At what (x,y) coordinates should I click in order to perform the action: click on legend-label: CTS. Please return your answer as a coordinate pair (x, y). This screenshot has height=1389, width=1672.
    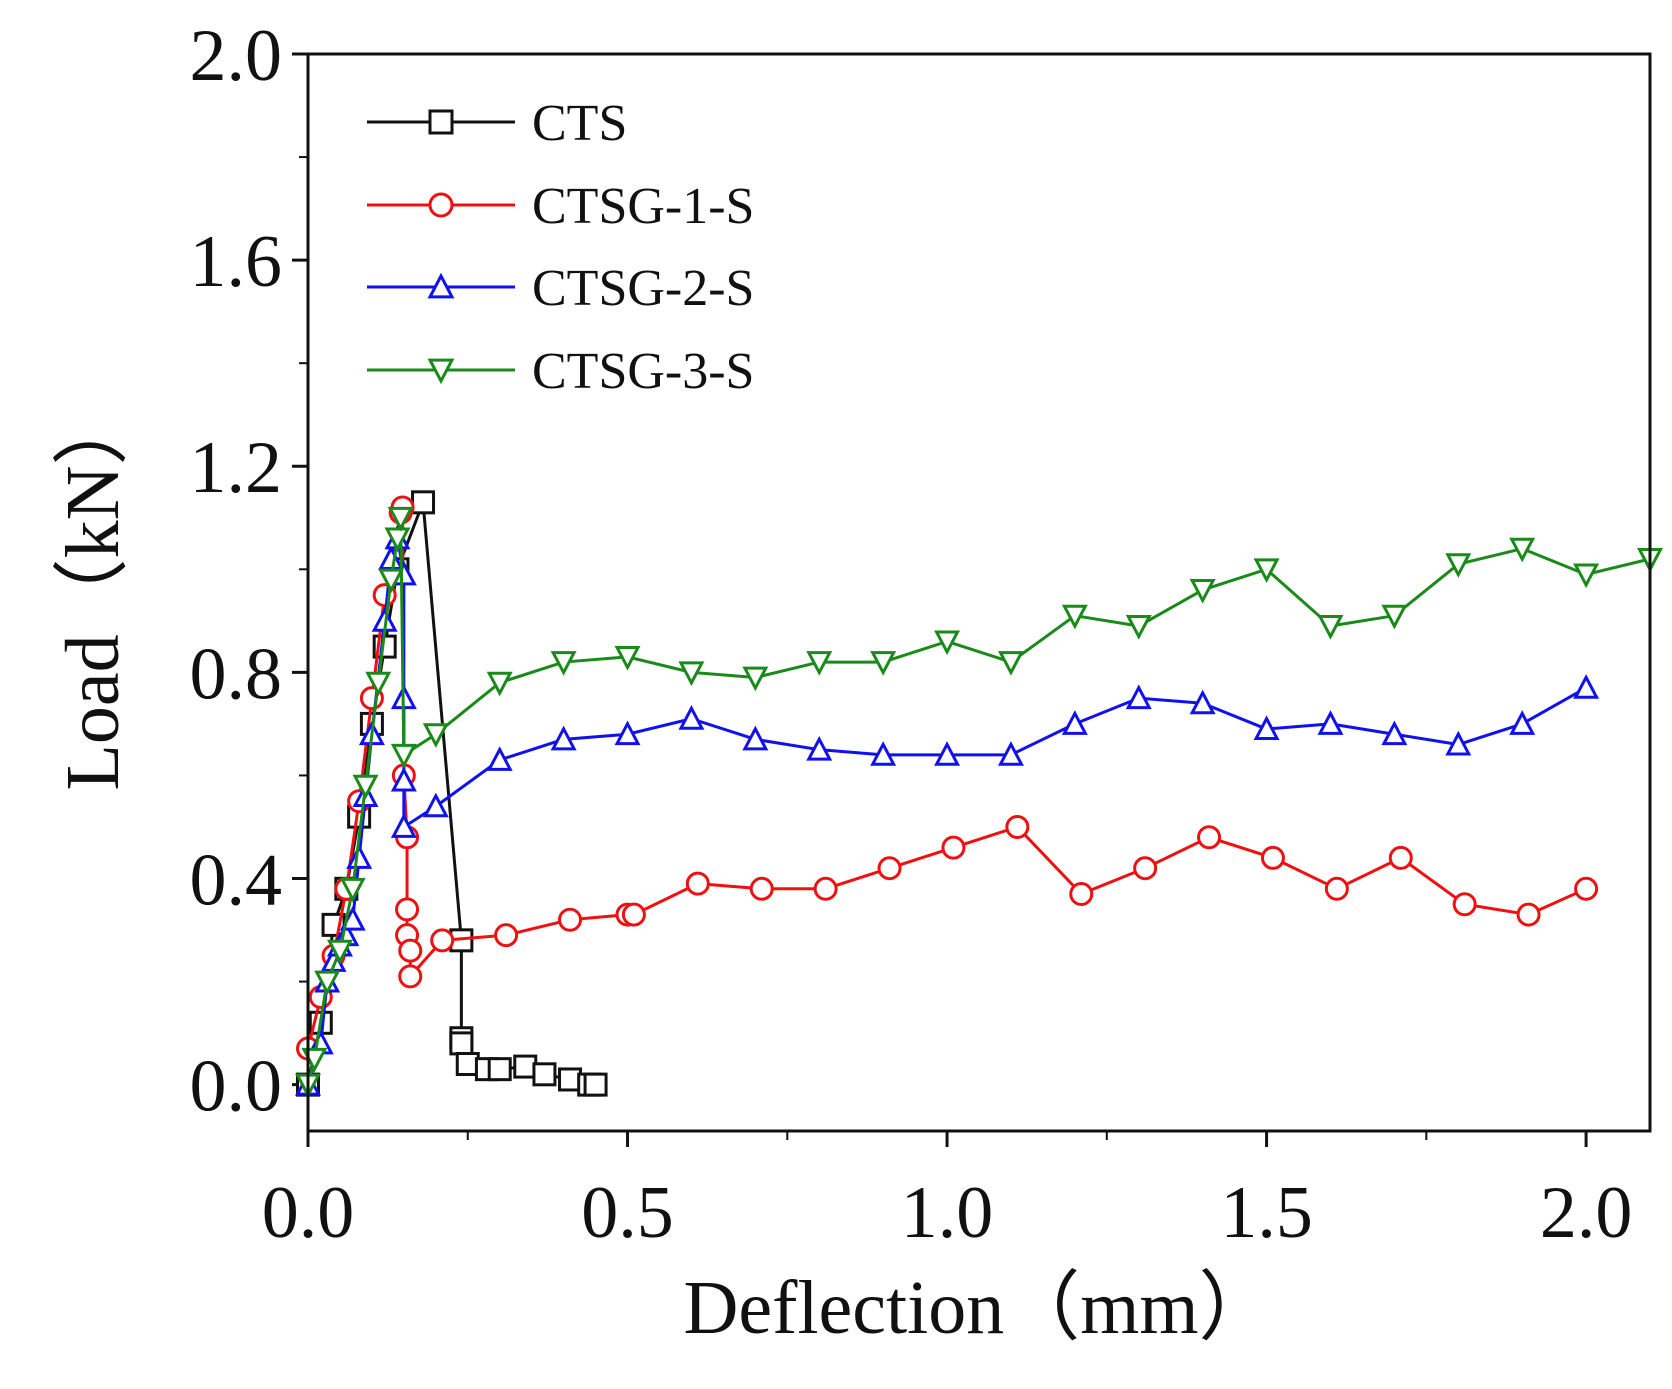
    Looking at the image, I should click on (579, 123).